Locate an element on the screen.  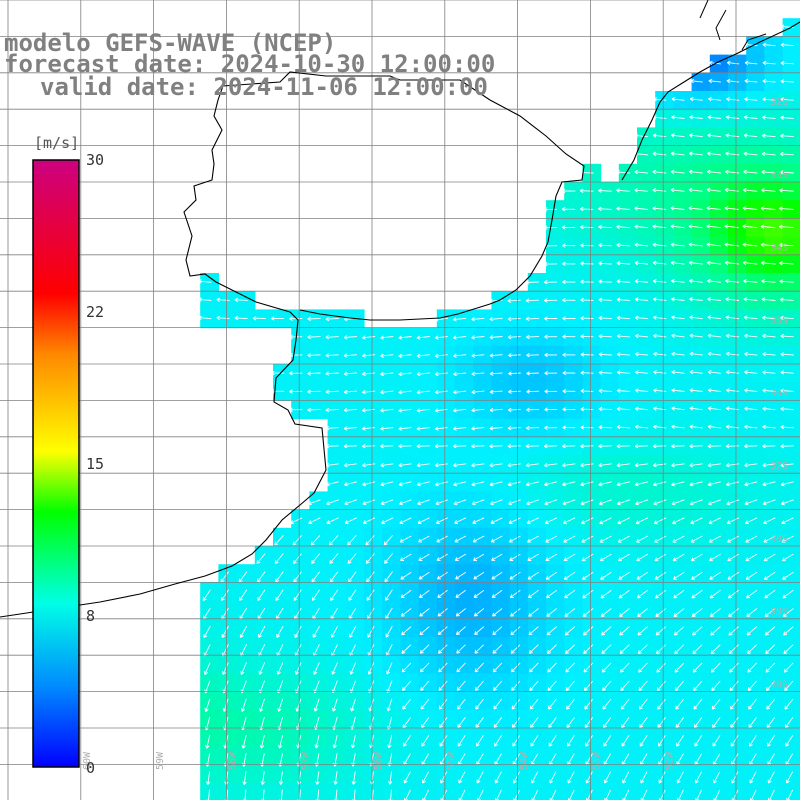
model-title: modelo GEFS-WAVE (NCEP) is located at coordinates (170, 43).